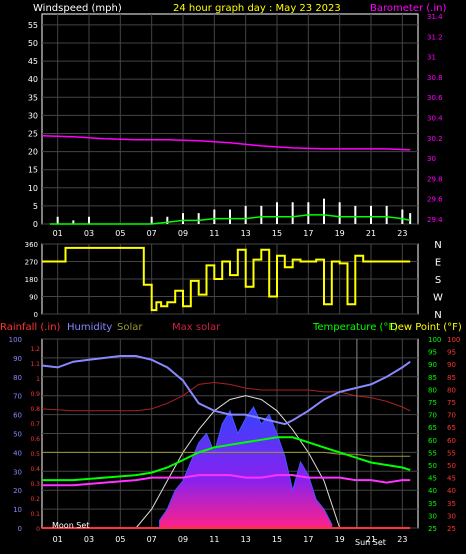 The height and width of the screenshot is (554, 466). I want to click on p1-x-tick: 05, so click(120, 233).